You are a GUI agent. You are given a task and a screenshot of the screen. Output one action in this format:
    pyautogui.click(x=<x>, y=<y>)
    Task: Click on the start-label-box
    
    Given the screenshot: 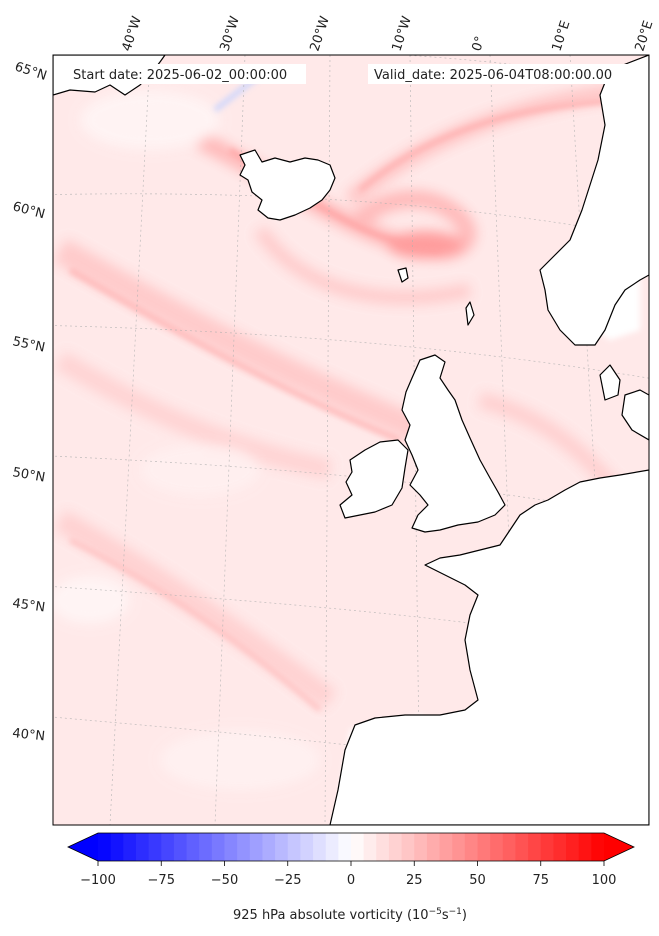 What is the action you would take?
    pyautogui.click(x=186, y=74)
    